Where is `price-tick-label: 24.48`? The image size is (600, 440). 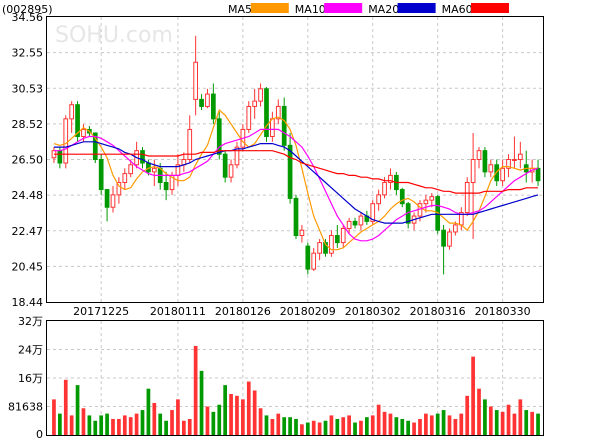
price-tick-label: 24.48 is located at coordinates (28, 195).